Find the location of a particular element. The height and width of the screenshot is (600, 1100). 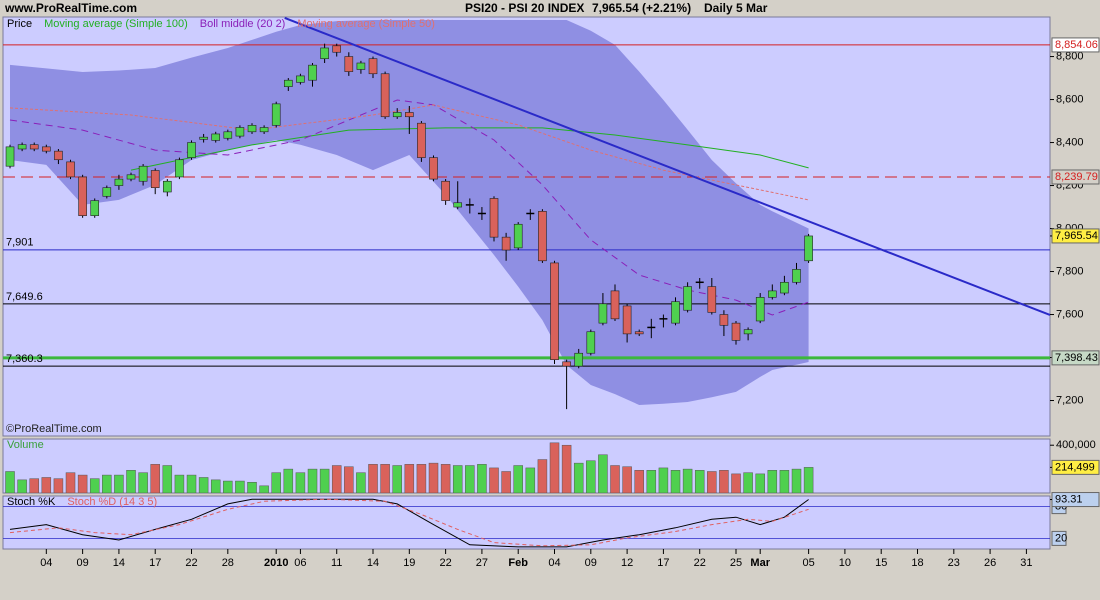

x-tick-label: 31 is located at coordinates (1026, 563).